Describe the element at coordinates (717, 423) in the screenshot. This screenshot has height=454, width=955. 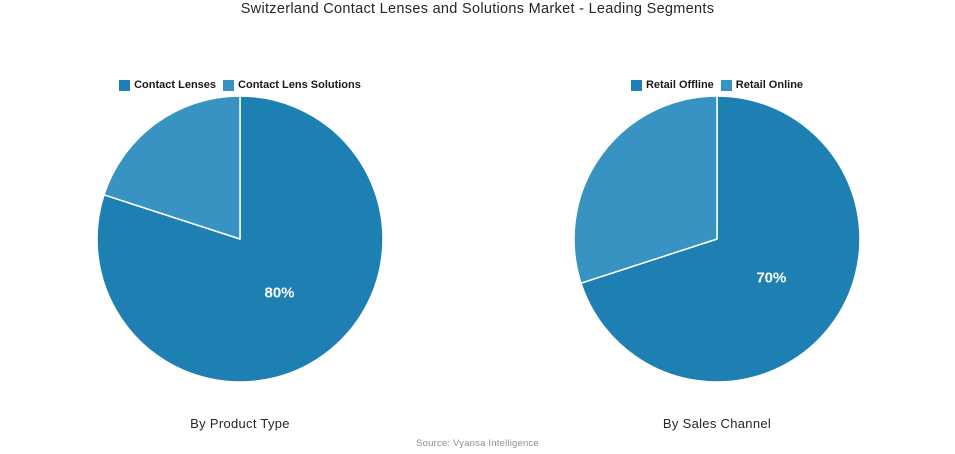
I see `sales-channel-caption: By Sales Channel` at that location.